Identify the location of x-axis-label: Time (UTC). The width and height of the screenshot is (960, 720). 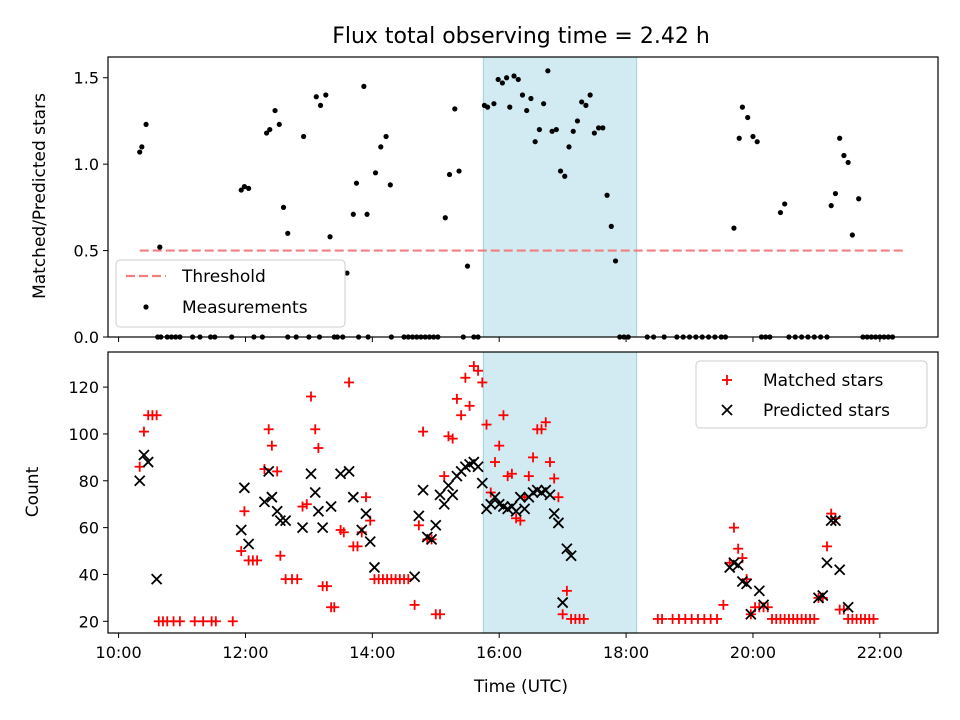
(520, 687).